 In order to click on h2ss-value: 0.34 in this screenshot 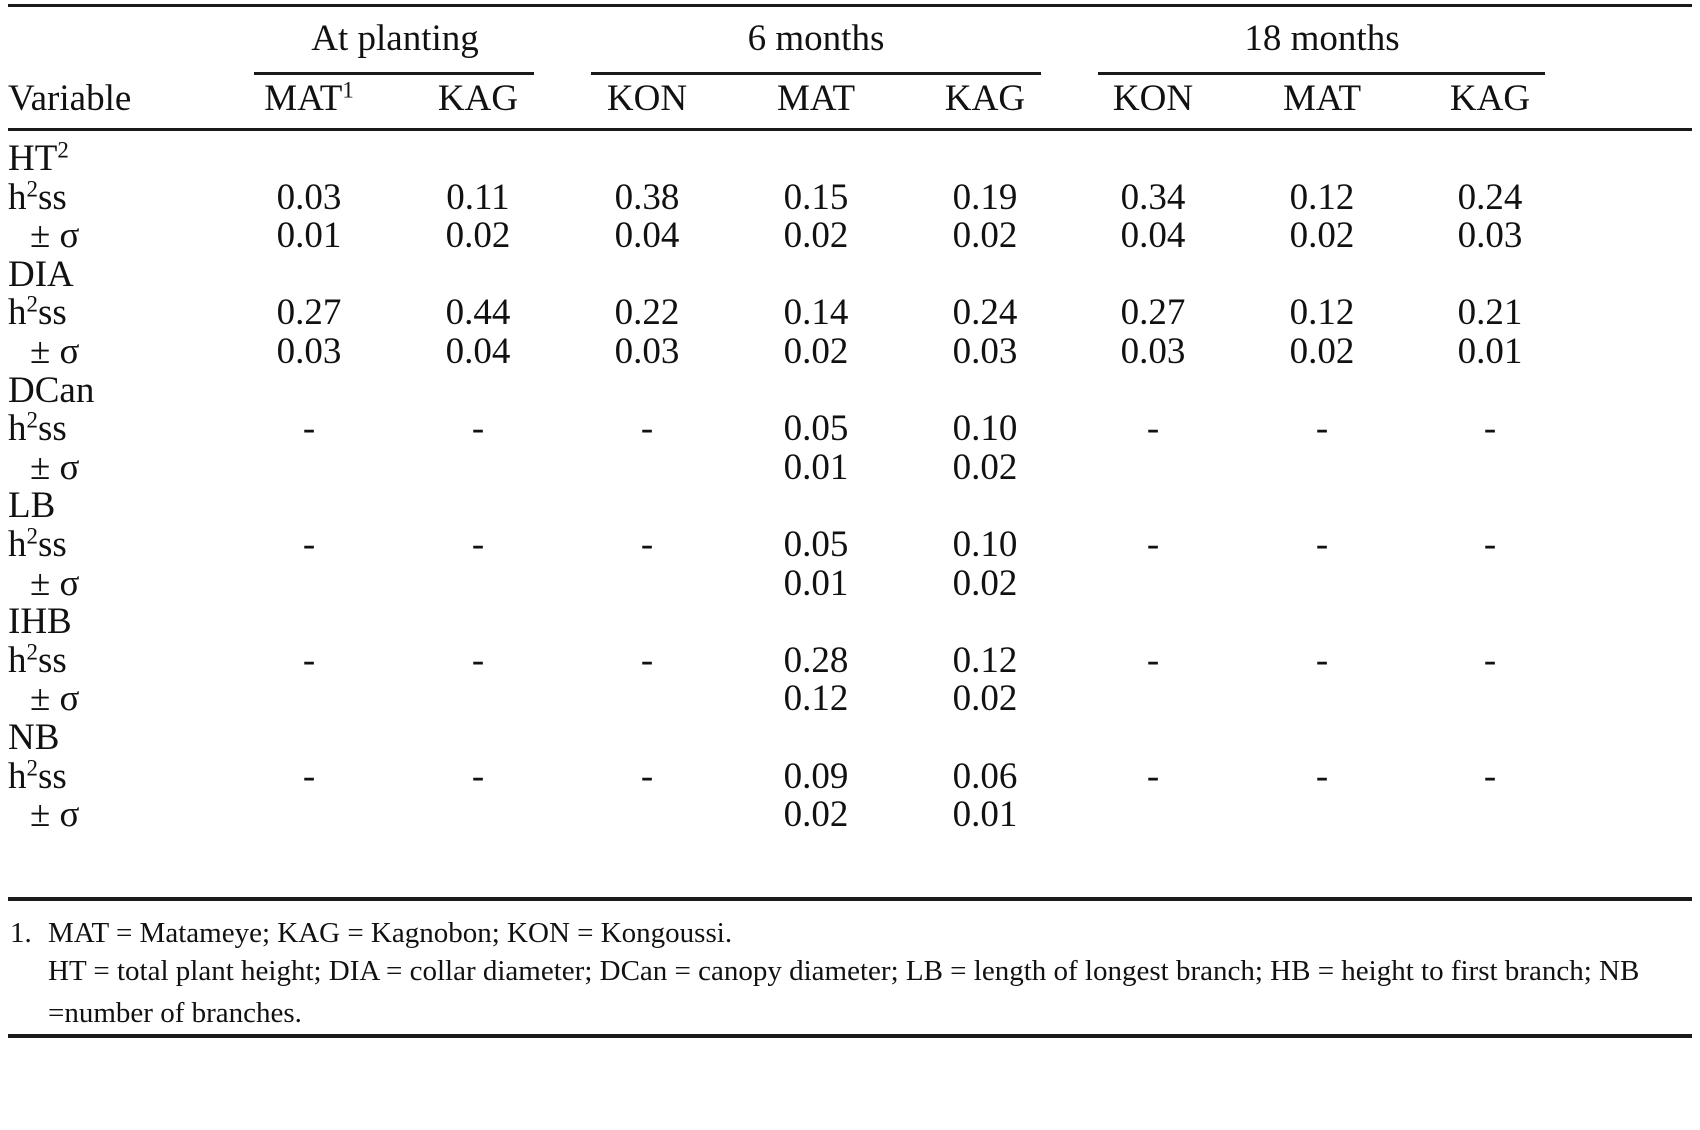, I will do `click(1153, 197)`.